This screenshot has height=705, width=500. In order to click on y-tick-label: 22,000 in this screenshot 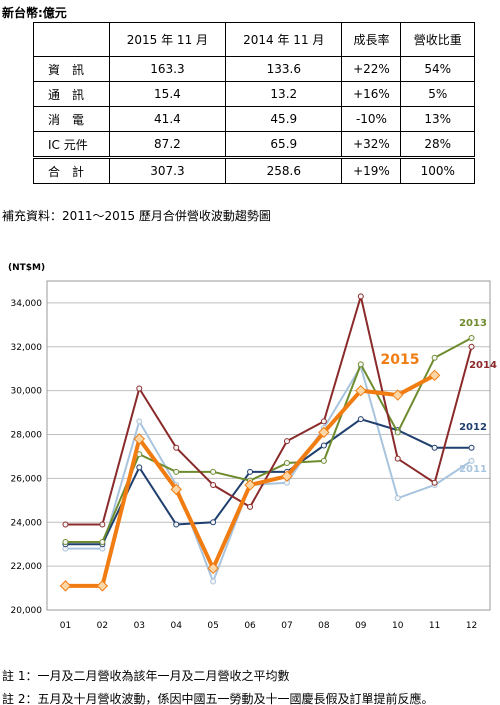, I will do `click(27, 567)`.